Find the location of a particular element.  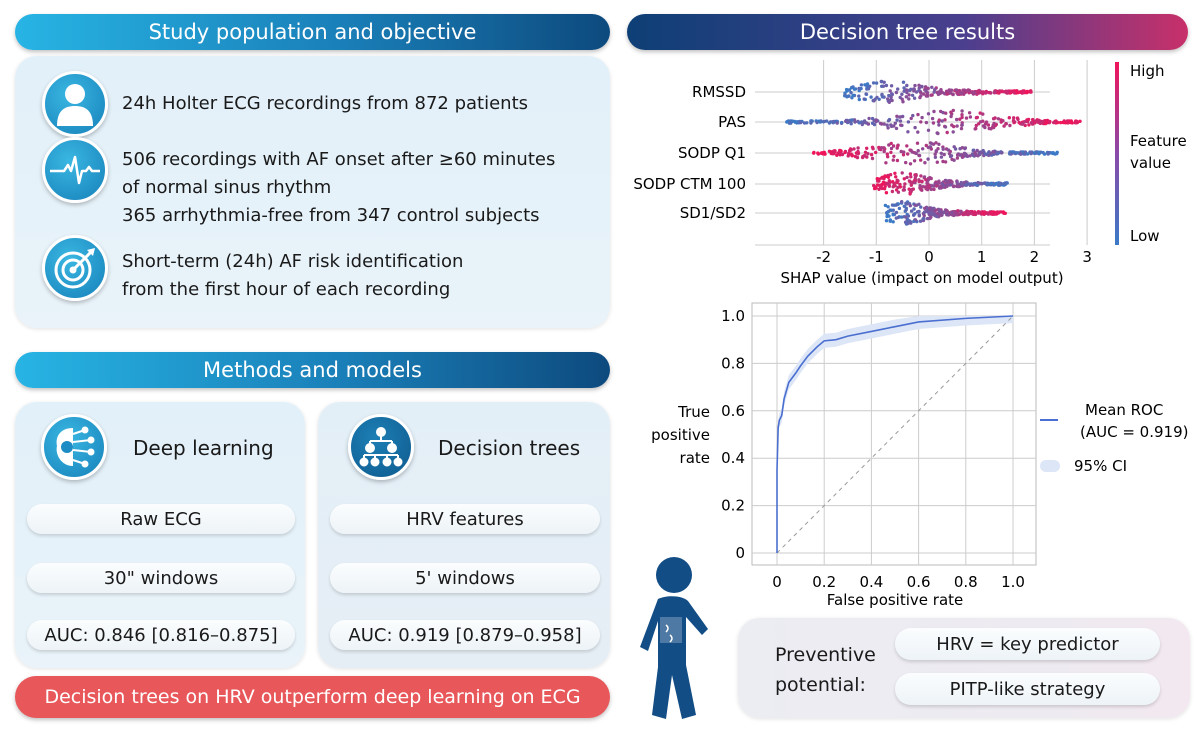

shap-xtick: -1 is located at coordinates (876, 257).